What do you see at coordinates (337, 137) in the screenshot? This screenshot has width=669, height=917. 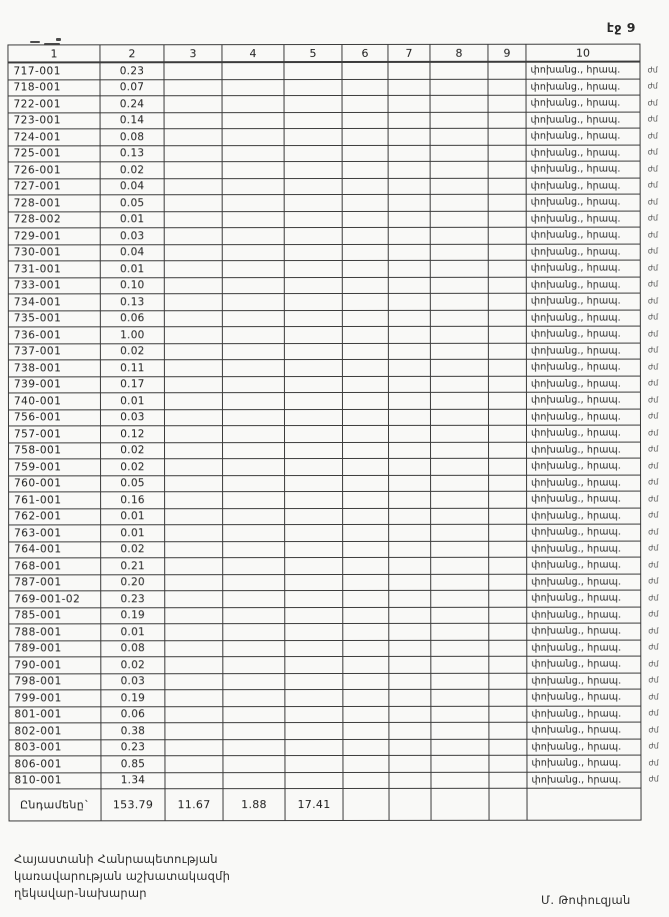 I see `table-row: 724-001 0.08 փոխանց., հրապ. ժմ` at bounding box center [337, 137].